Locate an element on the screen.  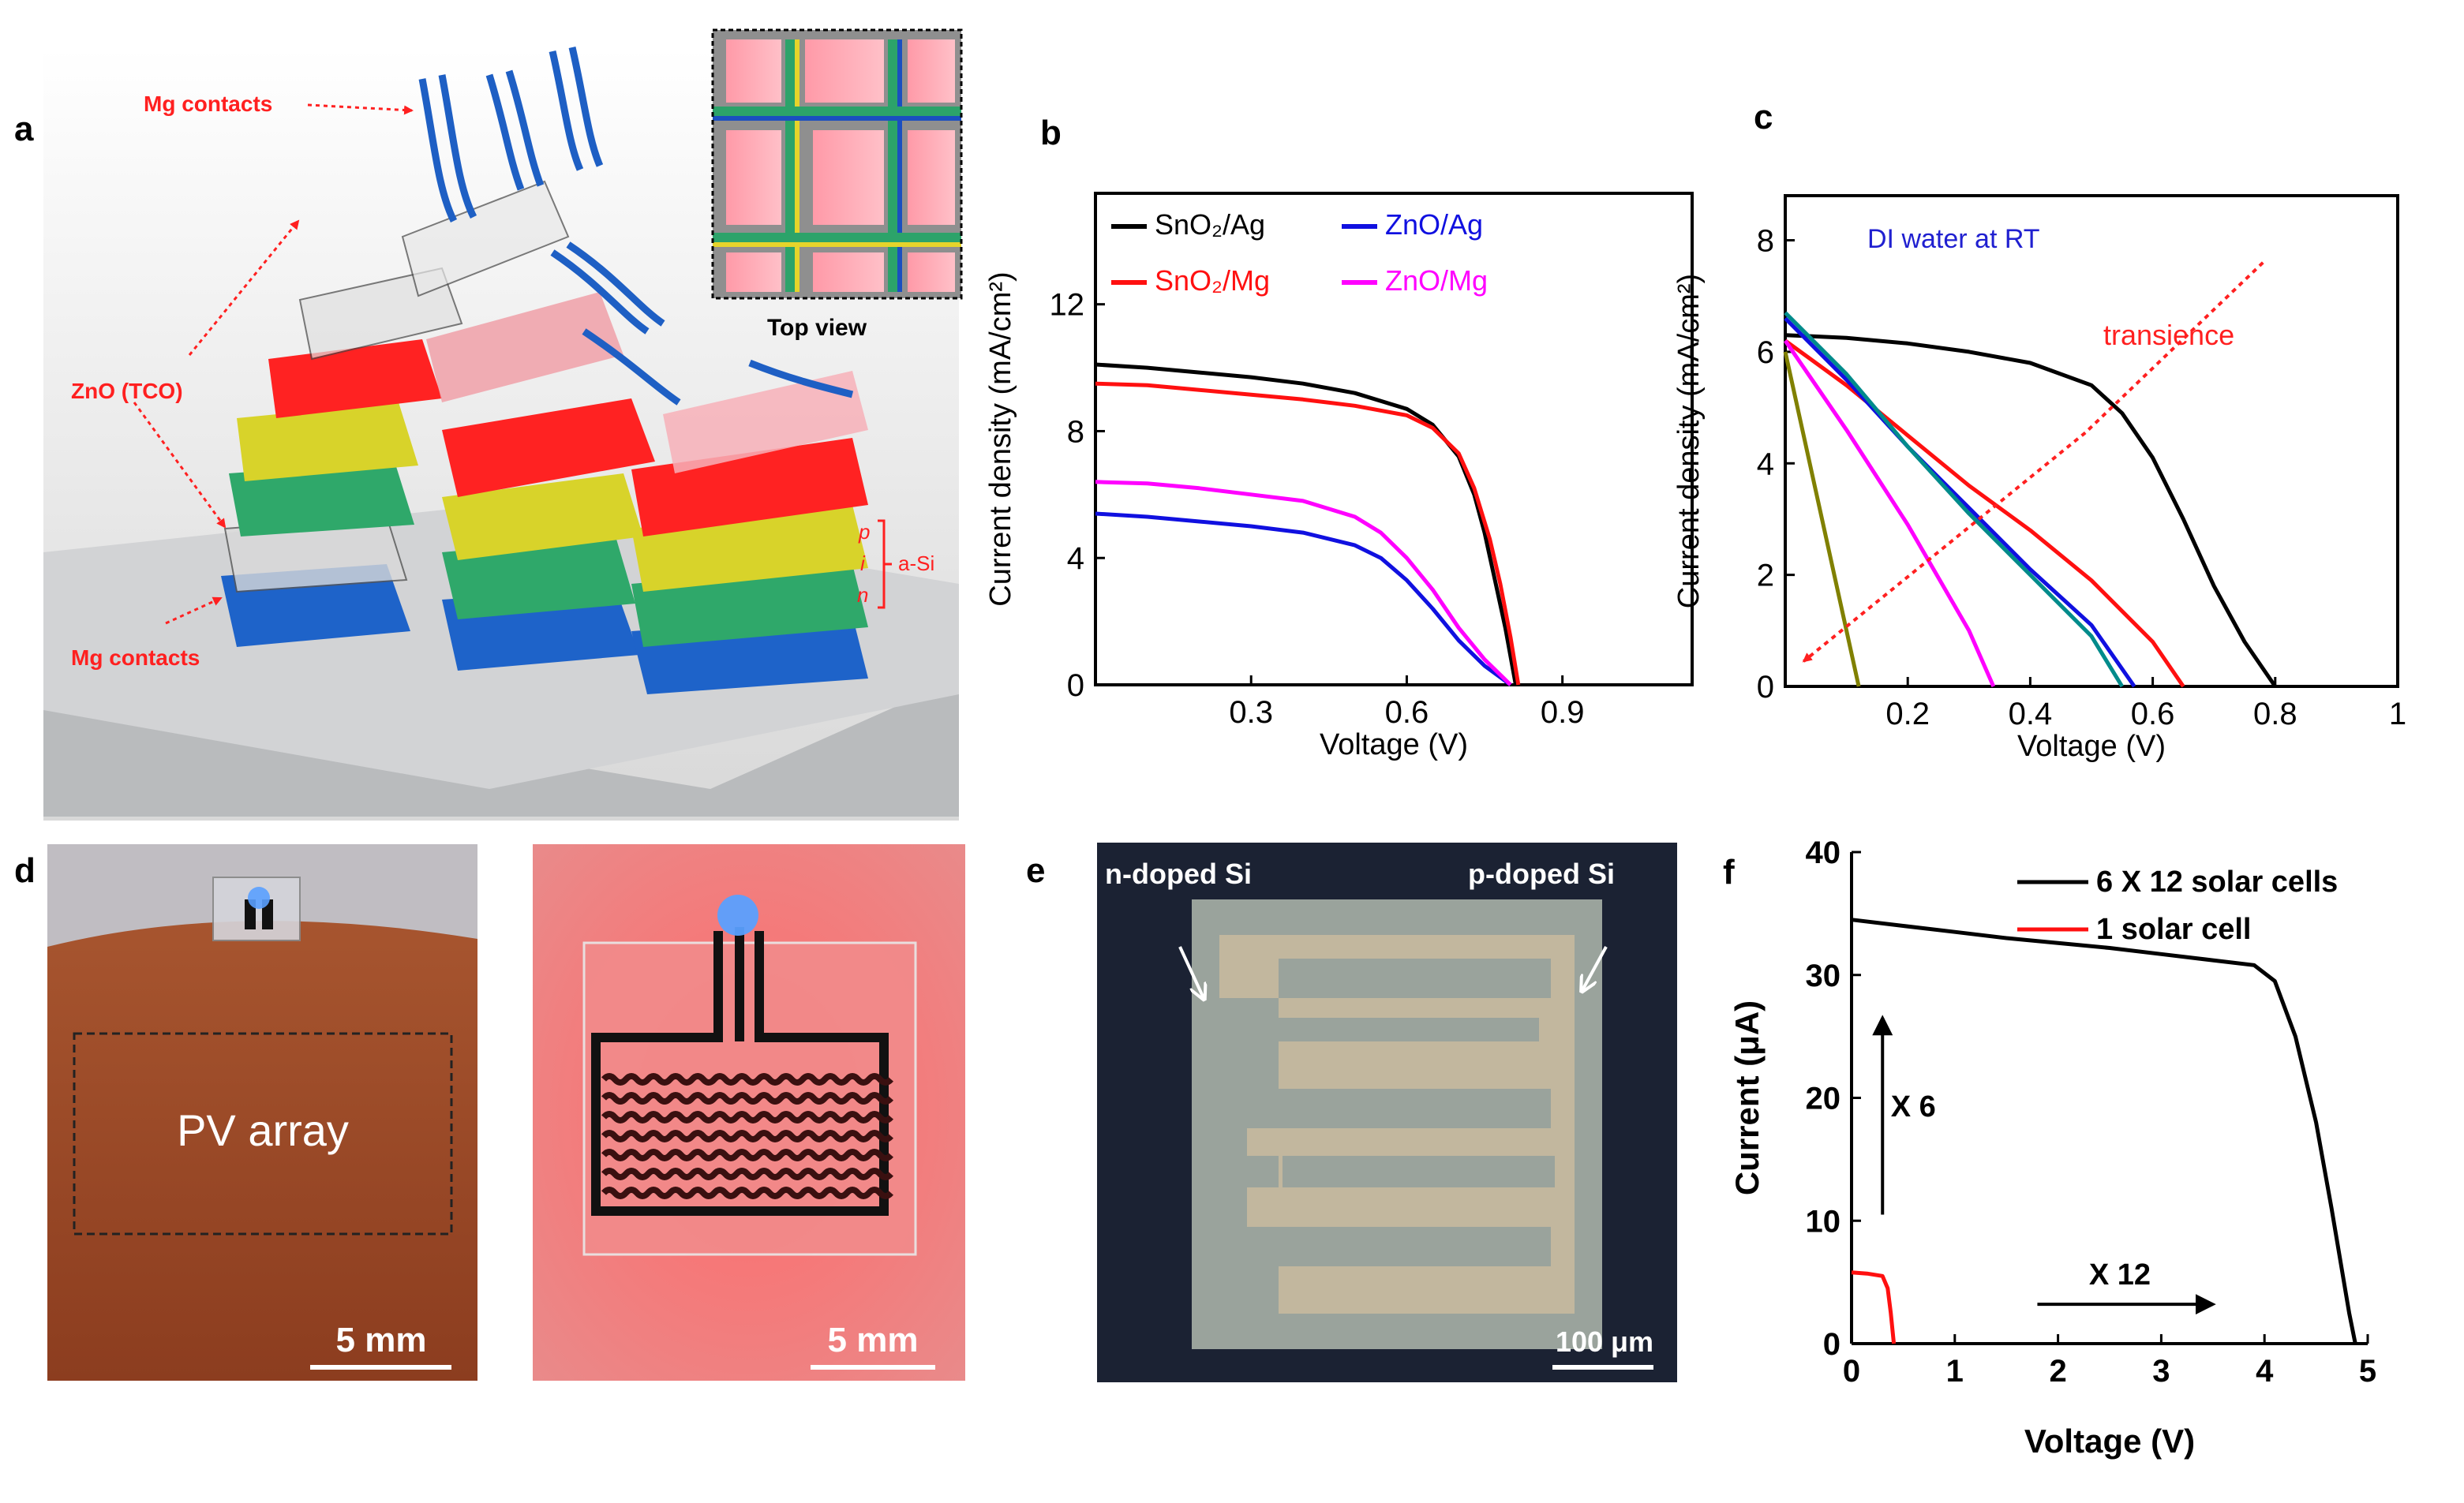
x-tick-label: 0.9 is located at coordinates (1563, 712).